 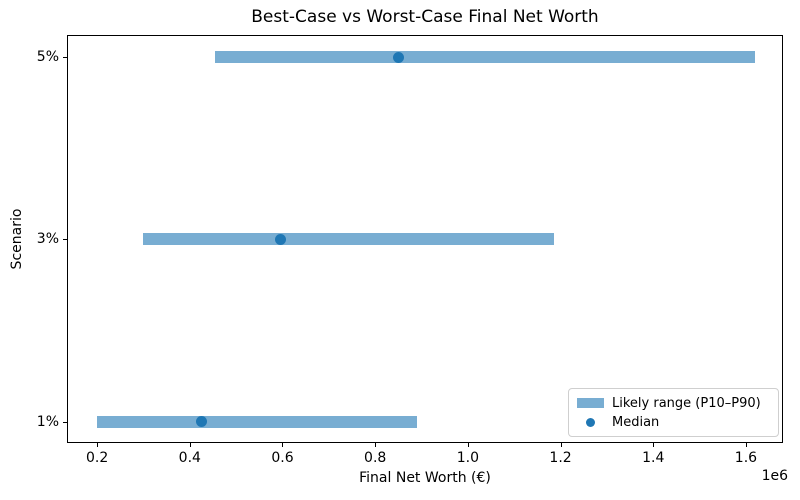 I want to click on median-dot-icon, so click(x=590, y=422).